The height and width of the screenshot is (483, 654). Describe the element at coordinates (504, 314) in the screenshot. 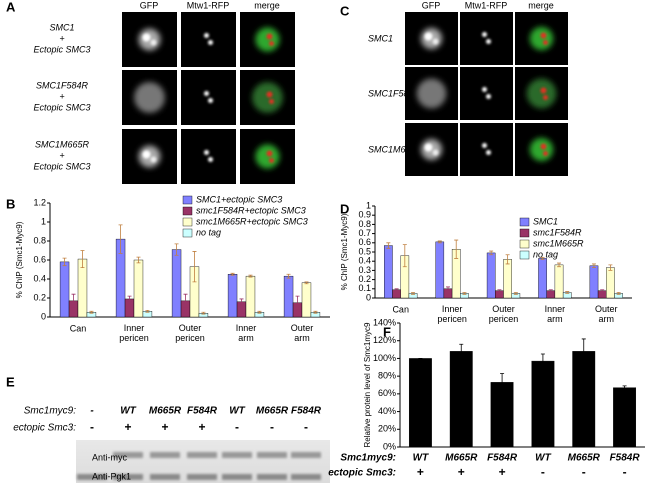

I see `x-tick-label: Outer pericen` at that location.